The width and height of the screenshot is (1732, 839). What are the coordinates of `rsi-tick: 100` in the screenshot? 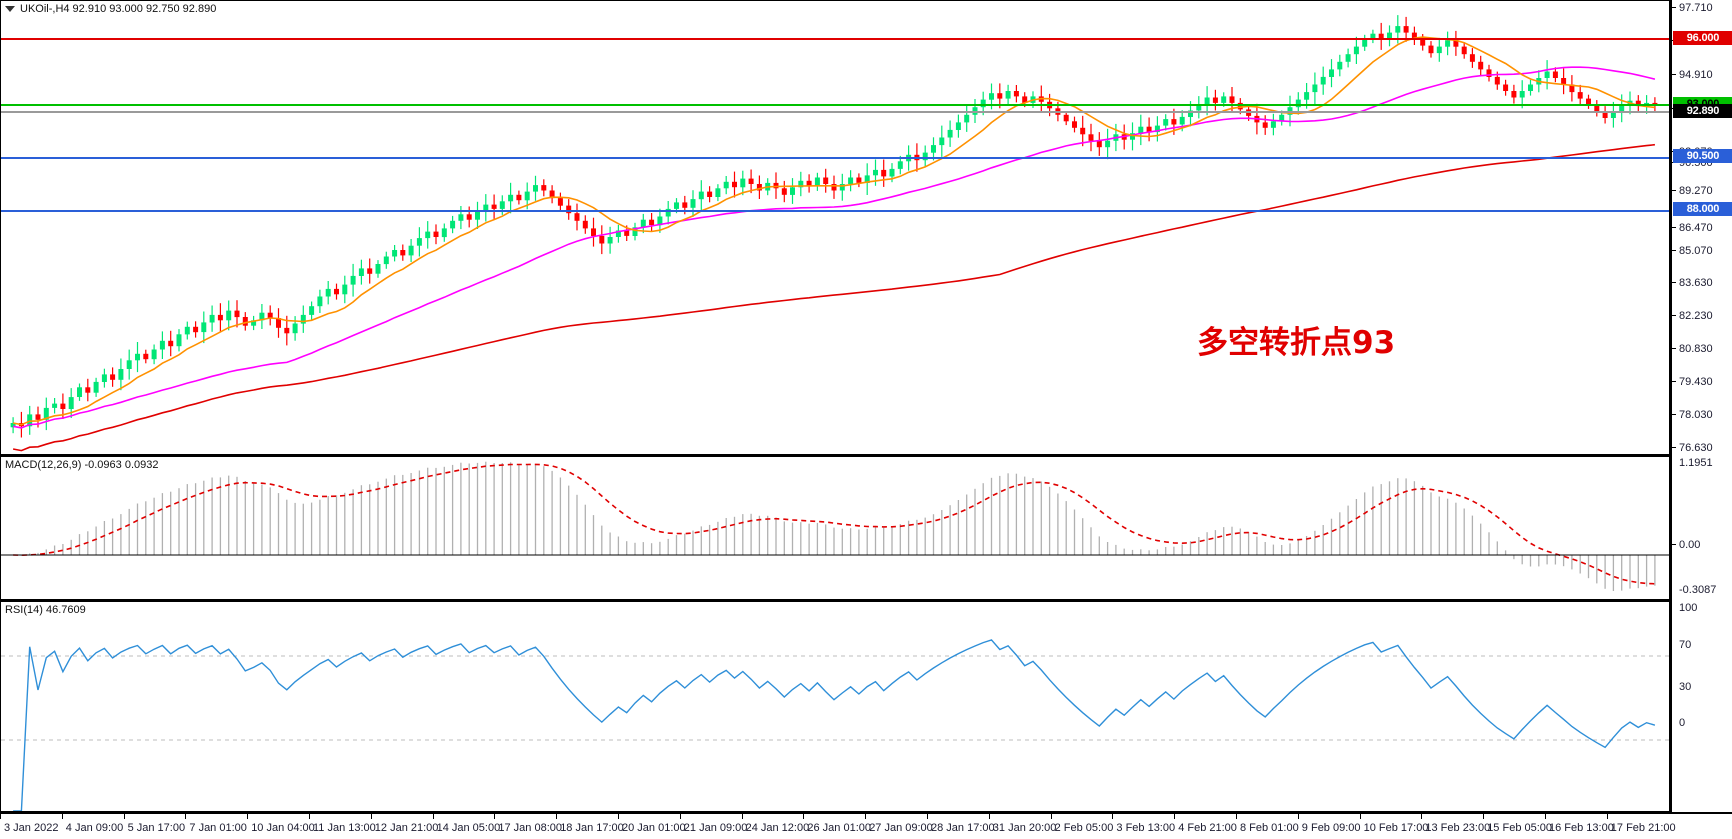 It's located at (1688, 608).